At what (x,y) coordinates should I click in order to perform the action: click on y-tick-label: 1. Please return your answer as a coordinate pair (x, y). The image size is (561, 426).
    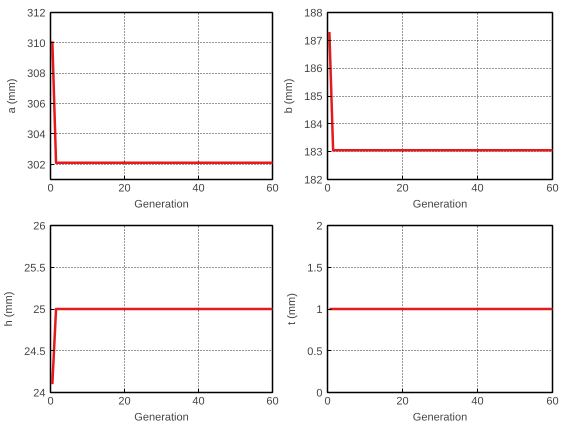
    Looking at the image, I should click on (319, 310).